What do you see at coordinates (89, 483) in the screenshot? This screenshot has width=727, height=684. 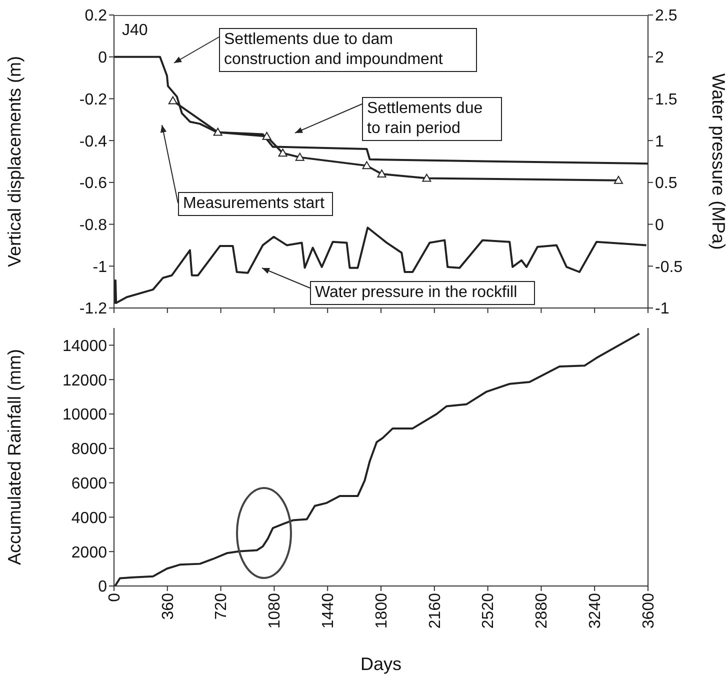 I see `y-tick-label: 6000` at bounding box center [89, 483].